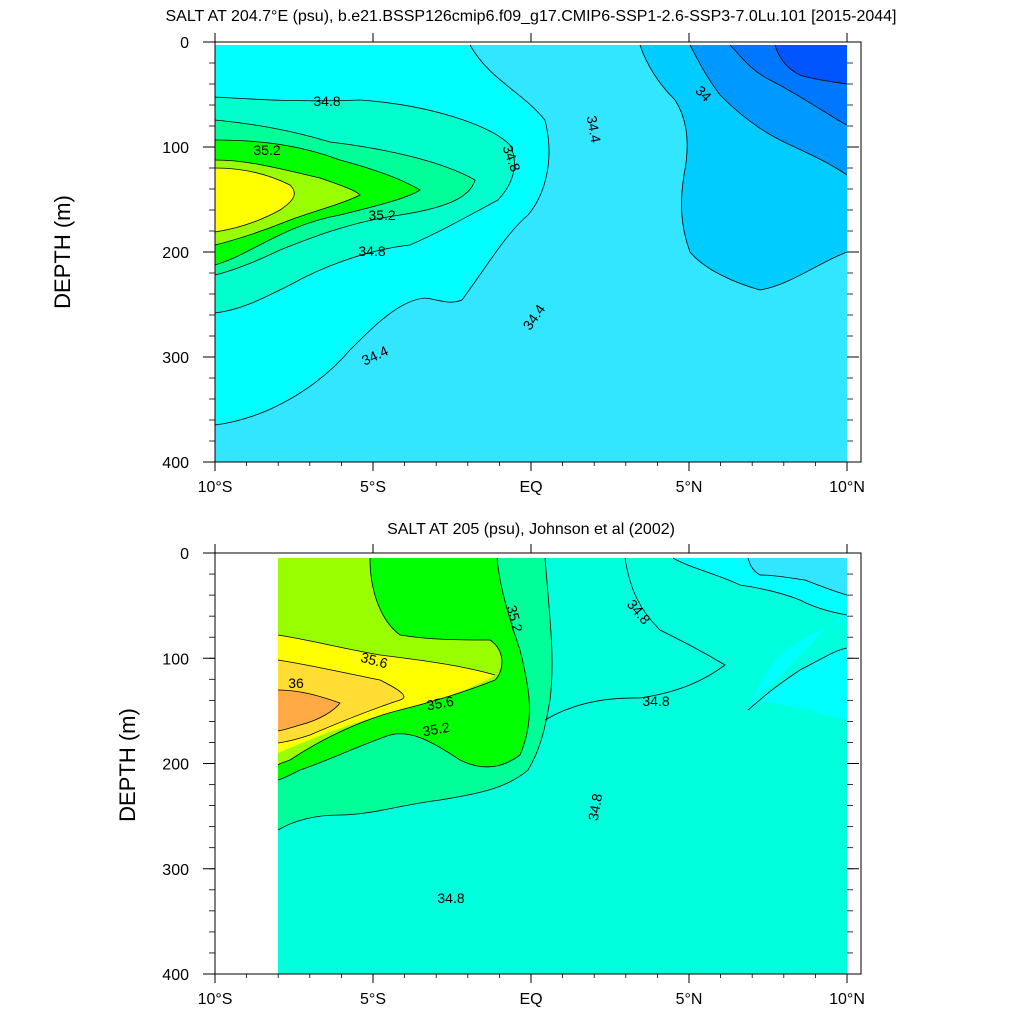  What do you see at coordinates (175, 659) in the screenshot?
I see `bottom-y-tick-label: 100` at bounding box center [175, 659].